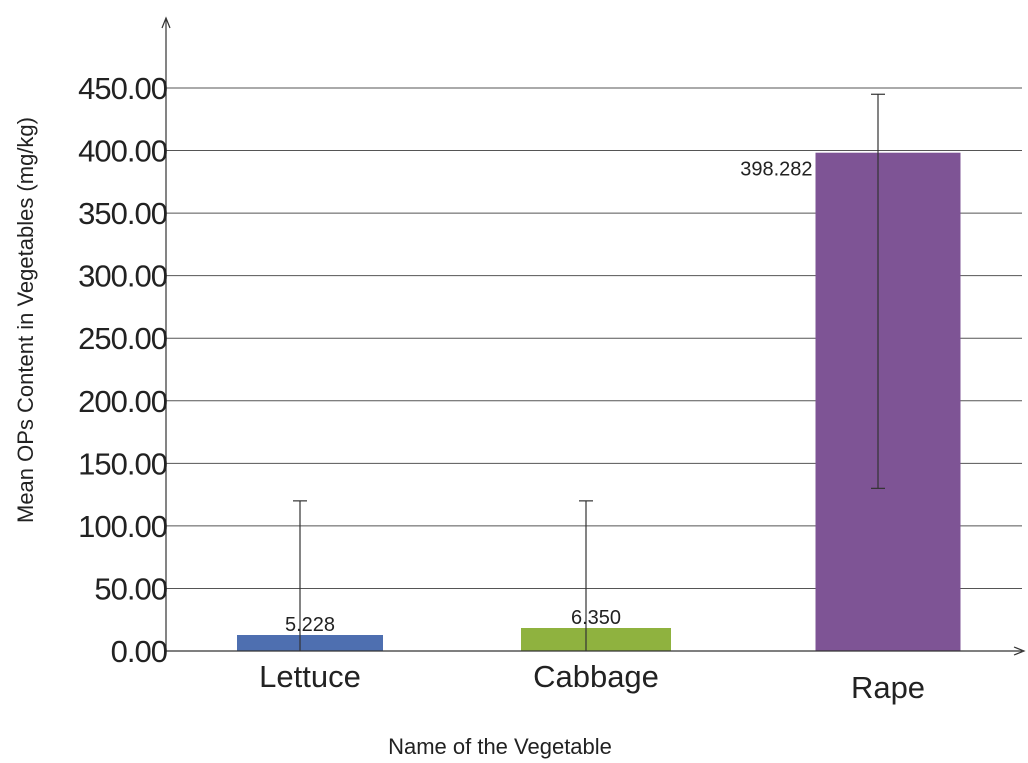 This screenshot has height=763, width=1028. What do you see at coordinates (25, 320) in the screenshot?
I see `y-axis-title: Mean OPs Content in Vegetables (mg/kg)` at bounding box center [25, 320].